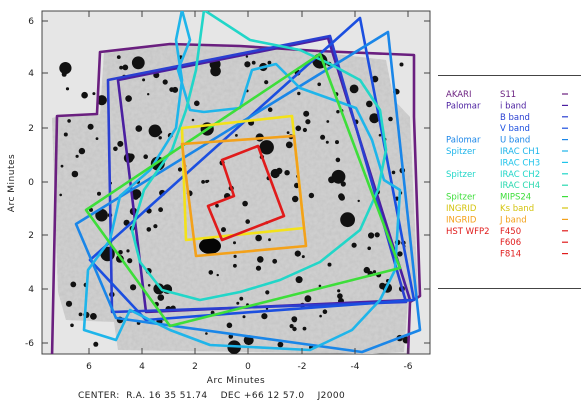  I want to click on x-tick-label: 2, so click(195, 367).